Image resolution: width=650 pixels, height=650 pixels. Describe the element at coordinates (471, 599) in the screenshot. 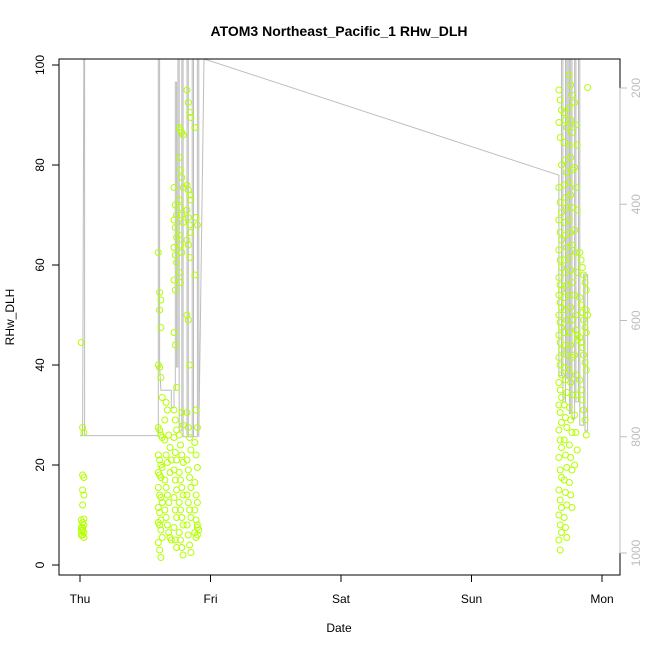

I see `x-tick-label: Sun` at that location.